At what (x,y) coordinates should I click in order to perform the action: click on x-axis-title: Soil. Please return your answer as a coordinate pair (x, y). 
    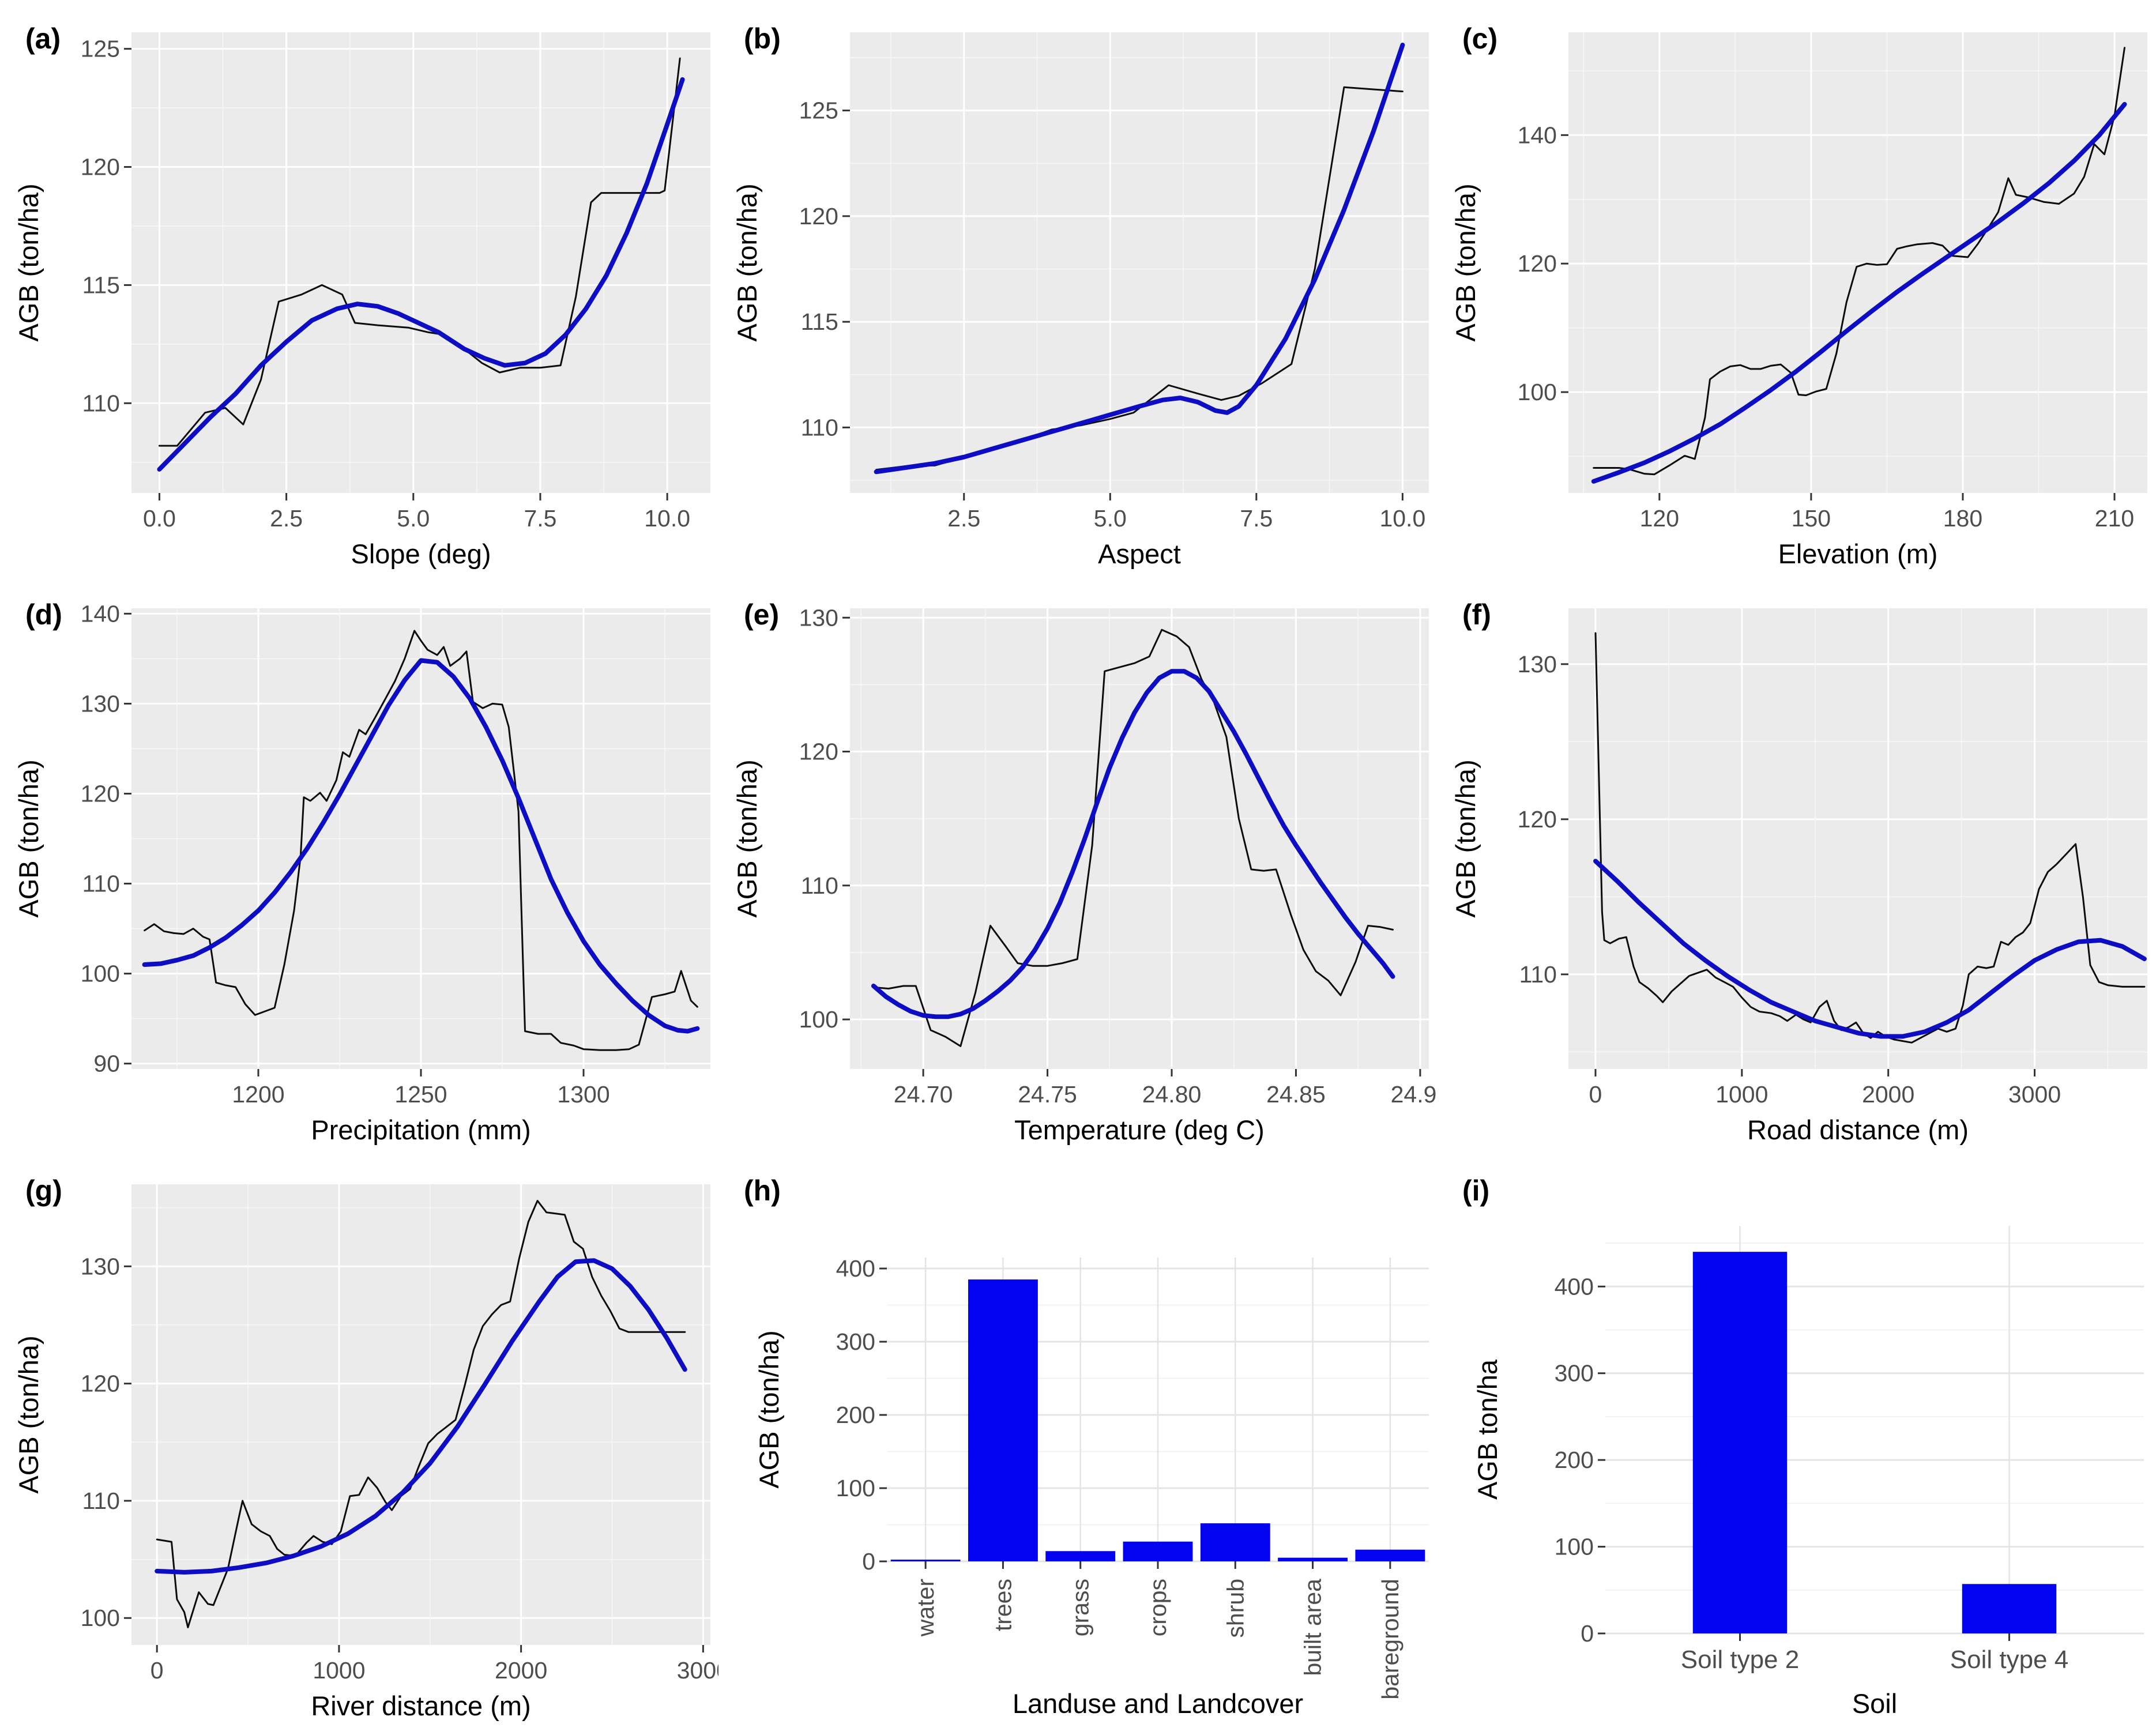
    Looking at the image, I should click on (1874, 1703).